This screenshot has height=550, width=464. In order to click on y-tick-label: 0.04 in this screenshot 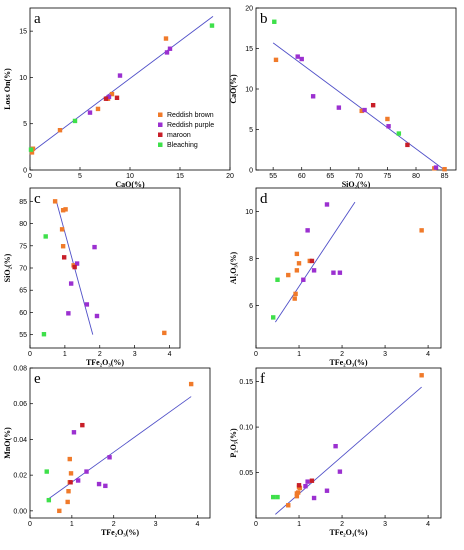, I will do `click(20, 440)`.